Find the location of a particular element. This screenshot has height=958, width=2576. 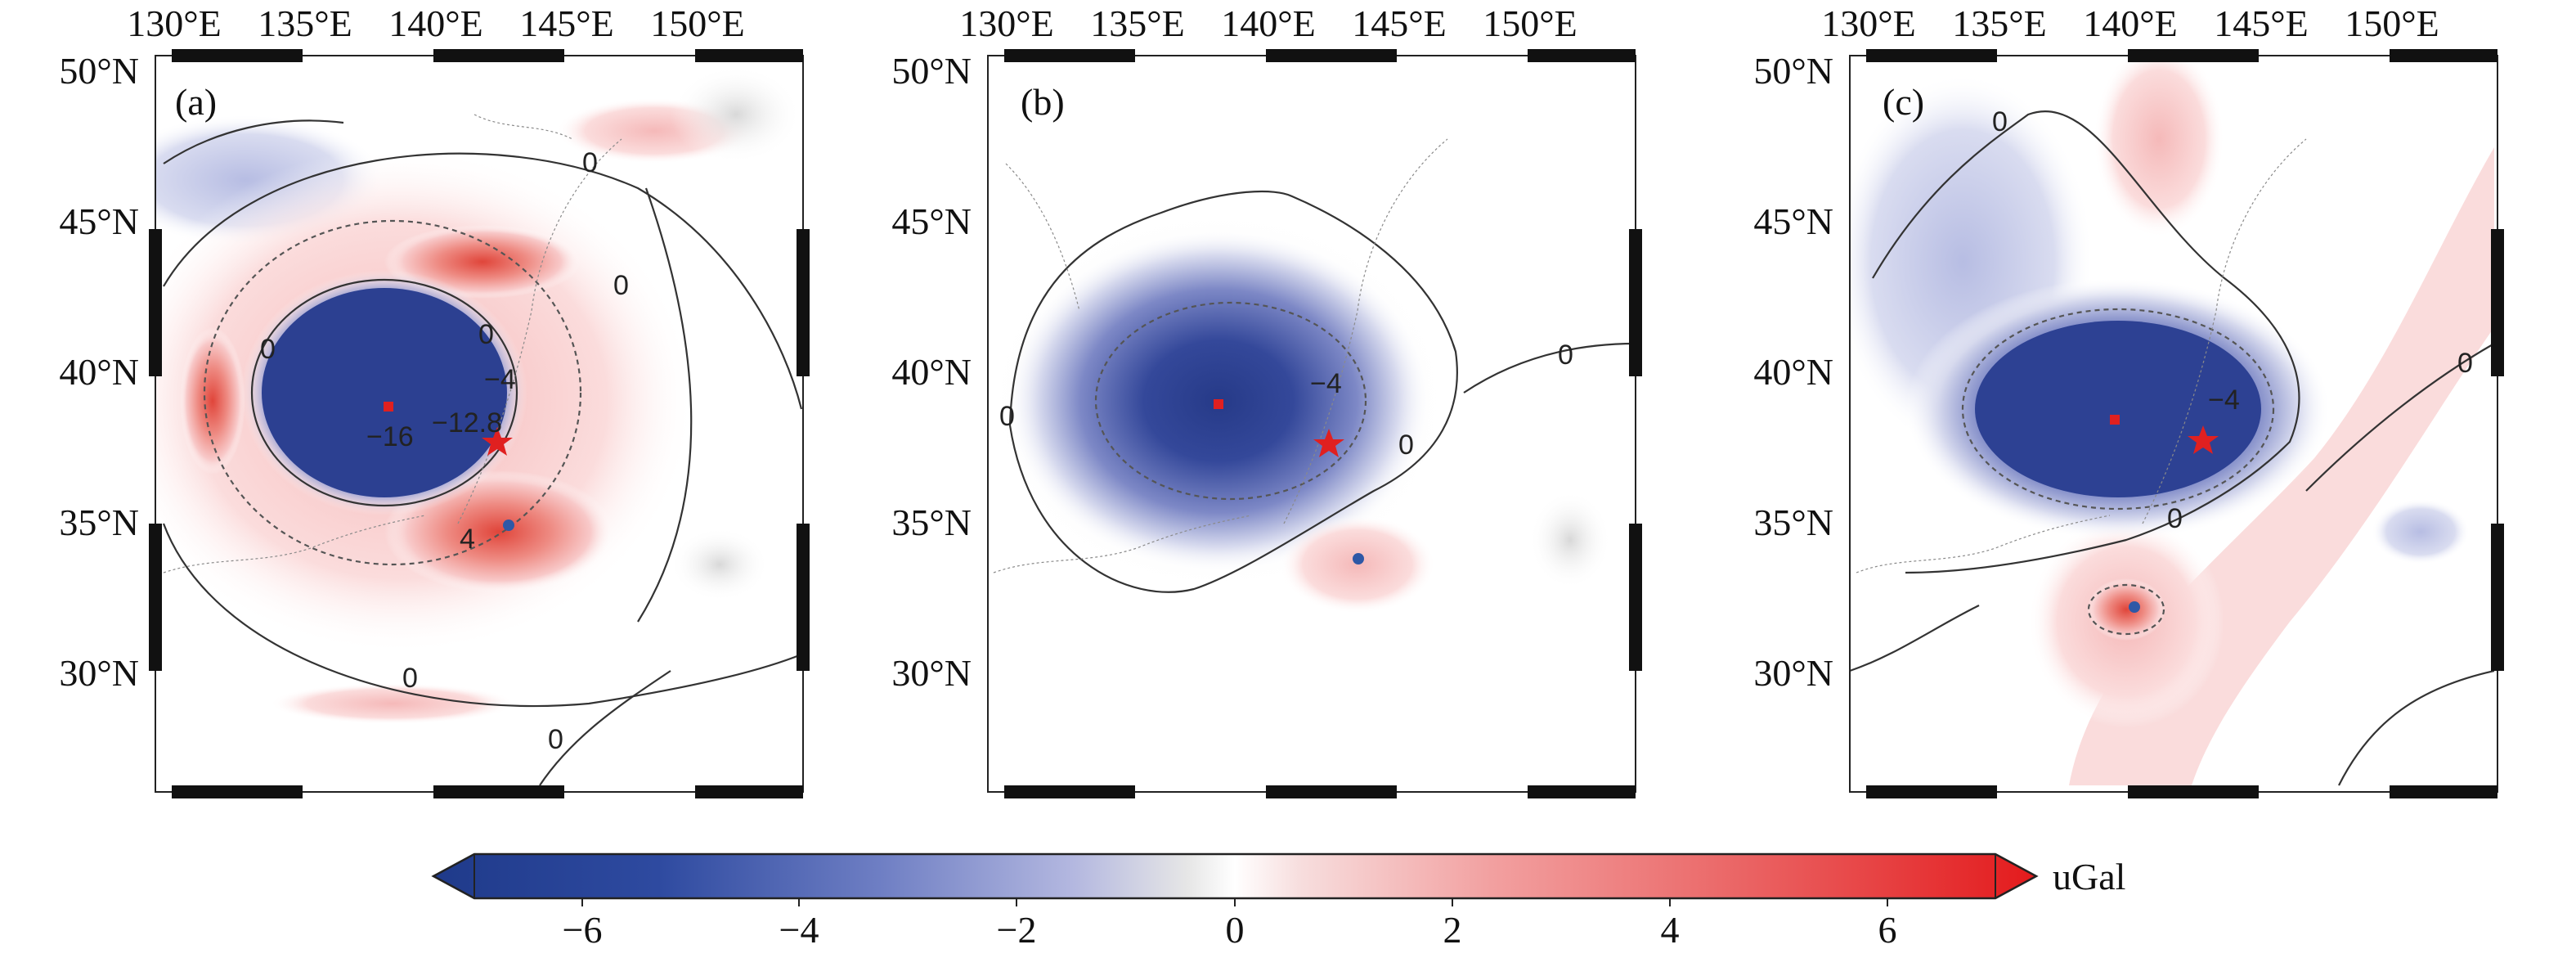

colorbar-tick-labels: −6 −4 −2 0 2 4 6 is located at coordinates (1230, 930).